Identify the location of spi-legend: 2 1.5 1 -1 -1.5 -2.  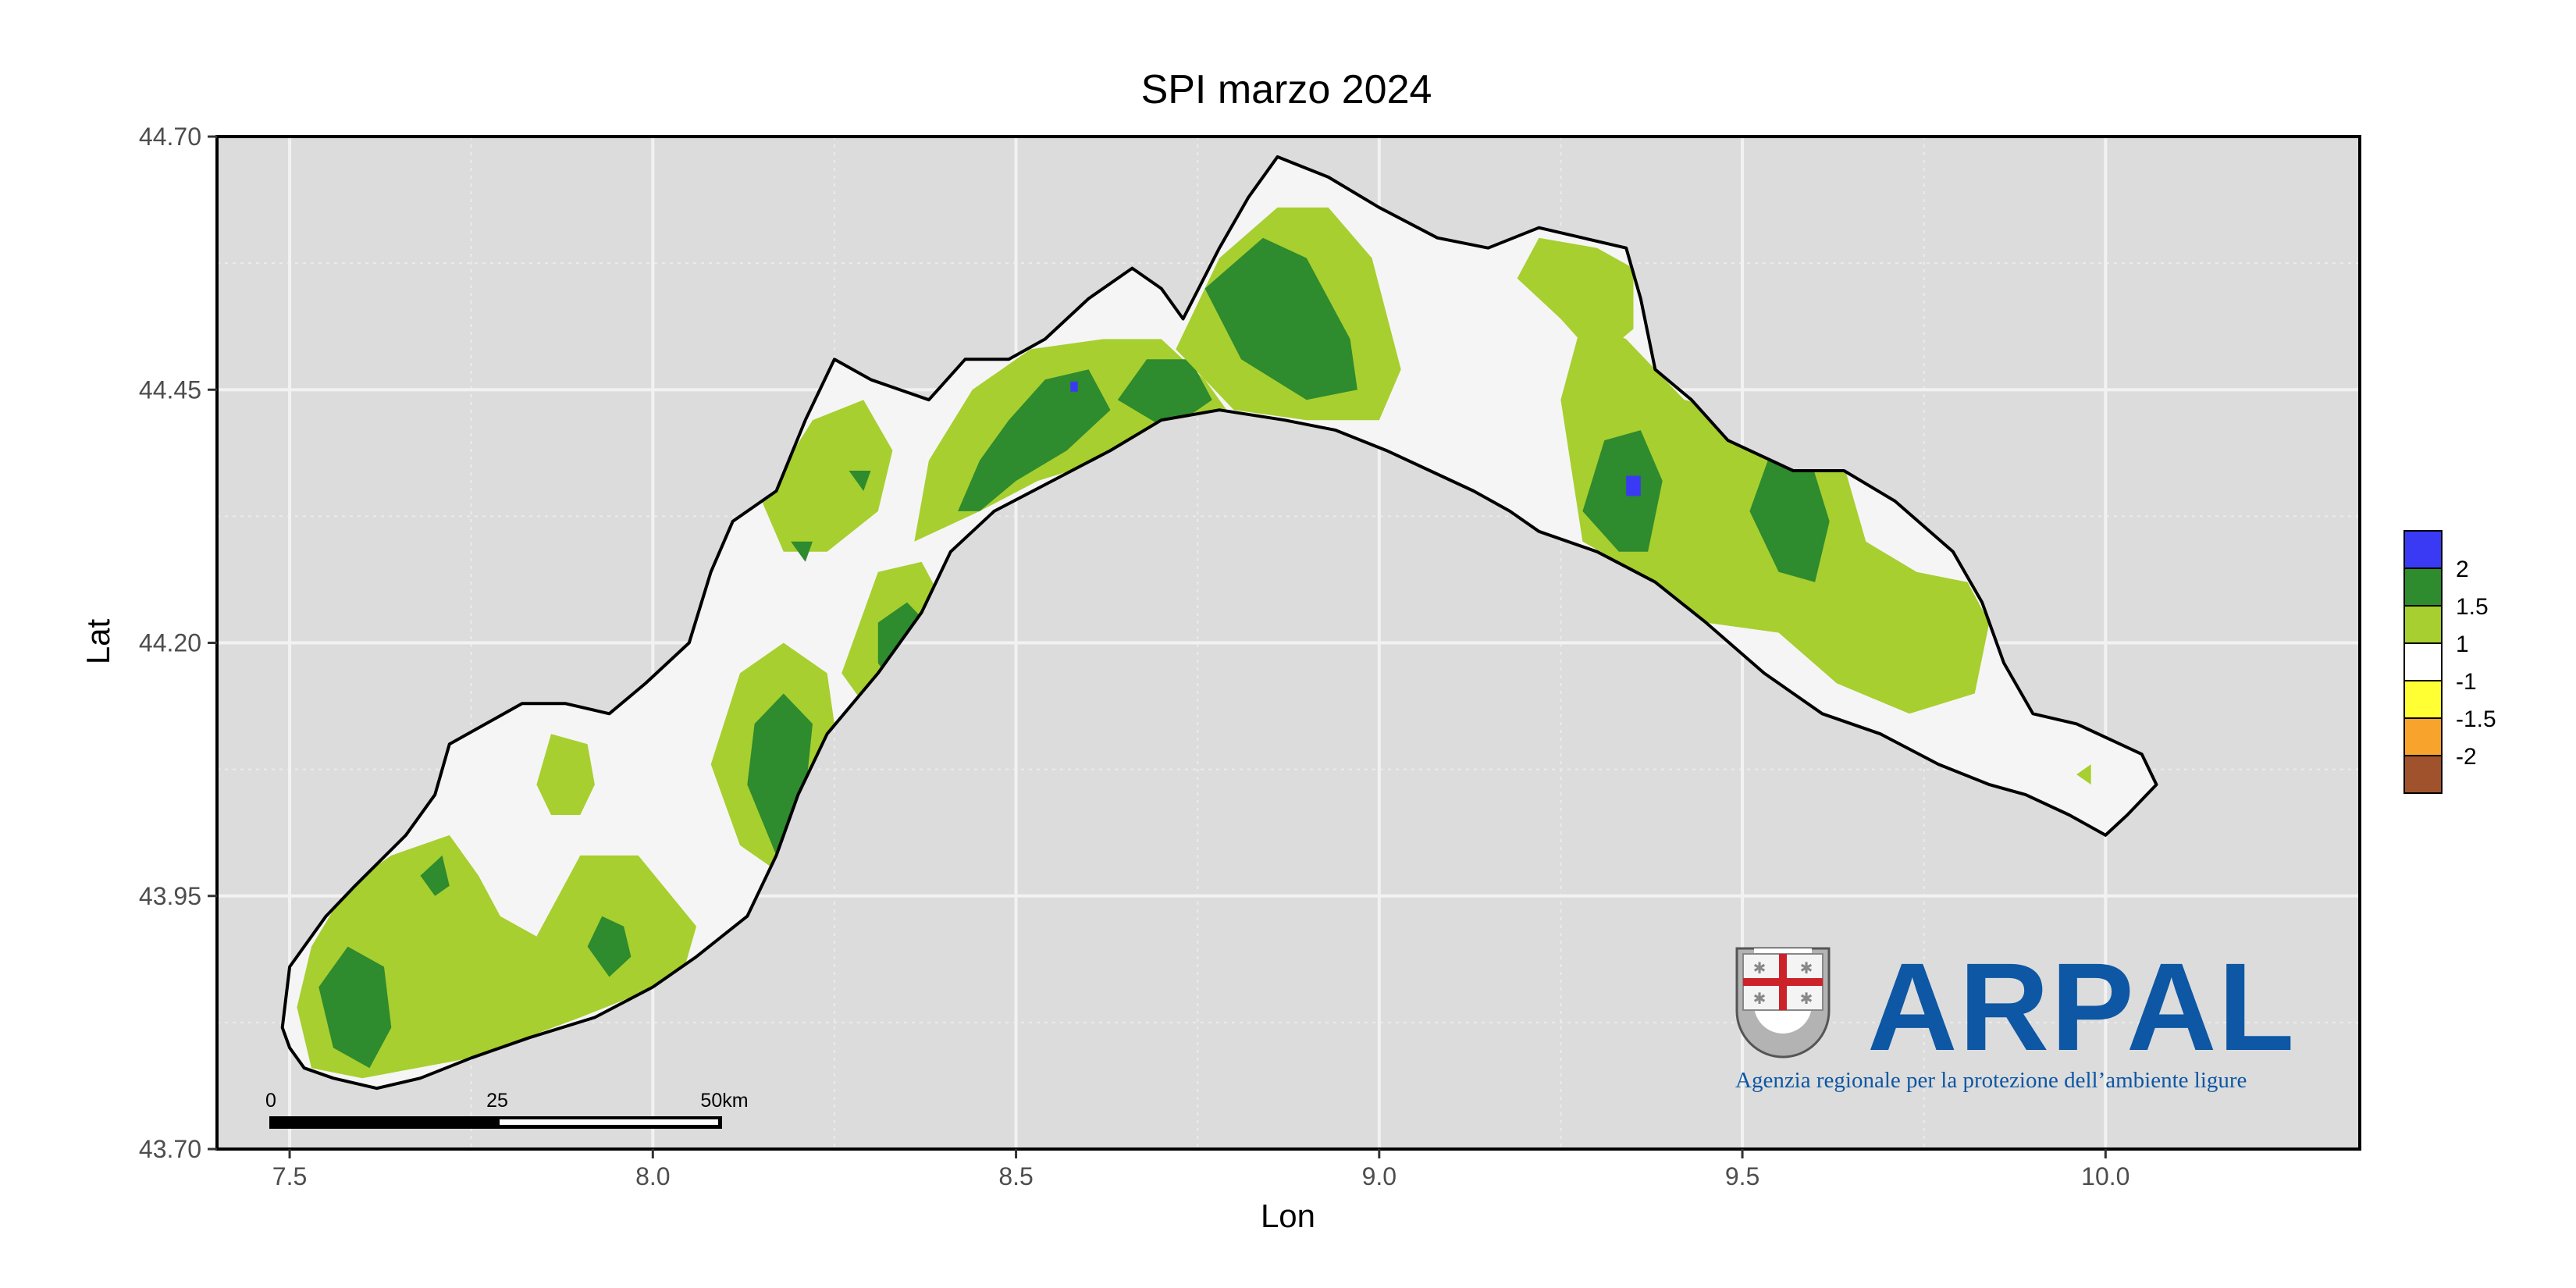
(2449, 662).